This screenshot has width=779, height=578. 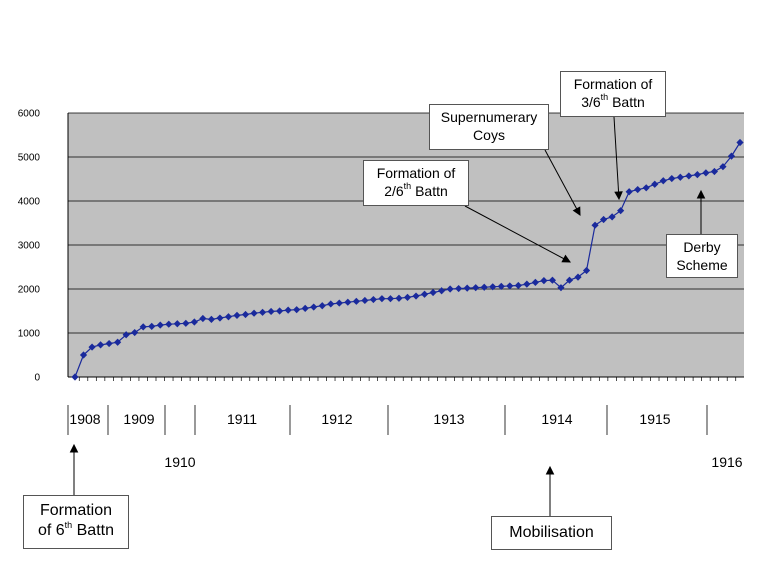 I want to click on year-label-1908: 1908, so click(x=84, y=419).